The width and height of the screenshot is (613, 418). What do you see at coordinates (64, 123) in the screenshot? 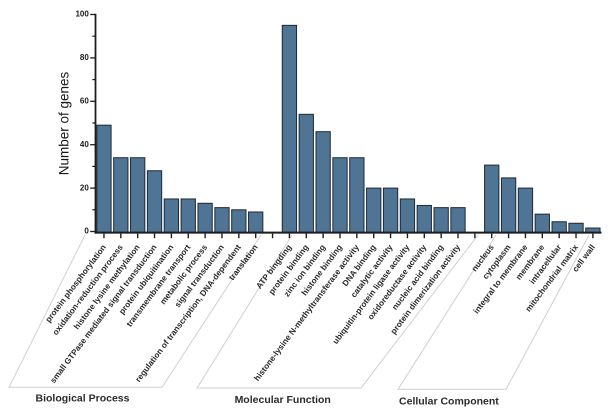
I see `svg-text: Number of genes` at bounding box center [64, 123].